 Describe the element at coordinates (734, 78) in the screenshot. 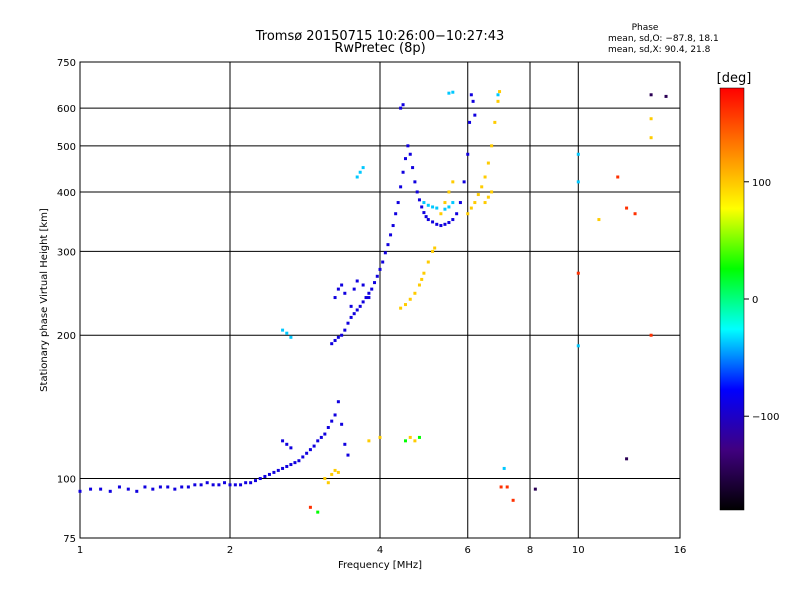

I see `colorbar-label: [deg]` at that location.